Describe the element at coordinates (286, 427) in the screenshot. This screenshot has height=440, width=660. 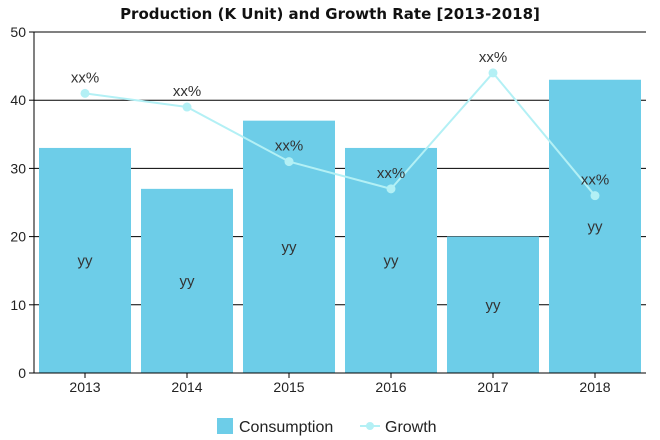
I see `legend-label-consumption: Consumption` at that location.